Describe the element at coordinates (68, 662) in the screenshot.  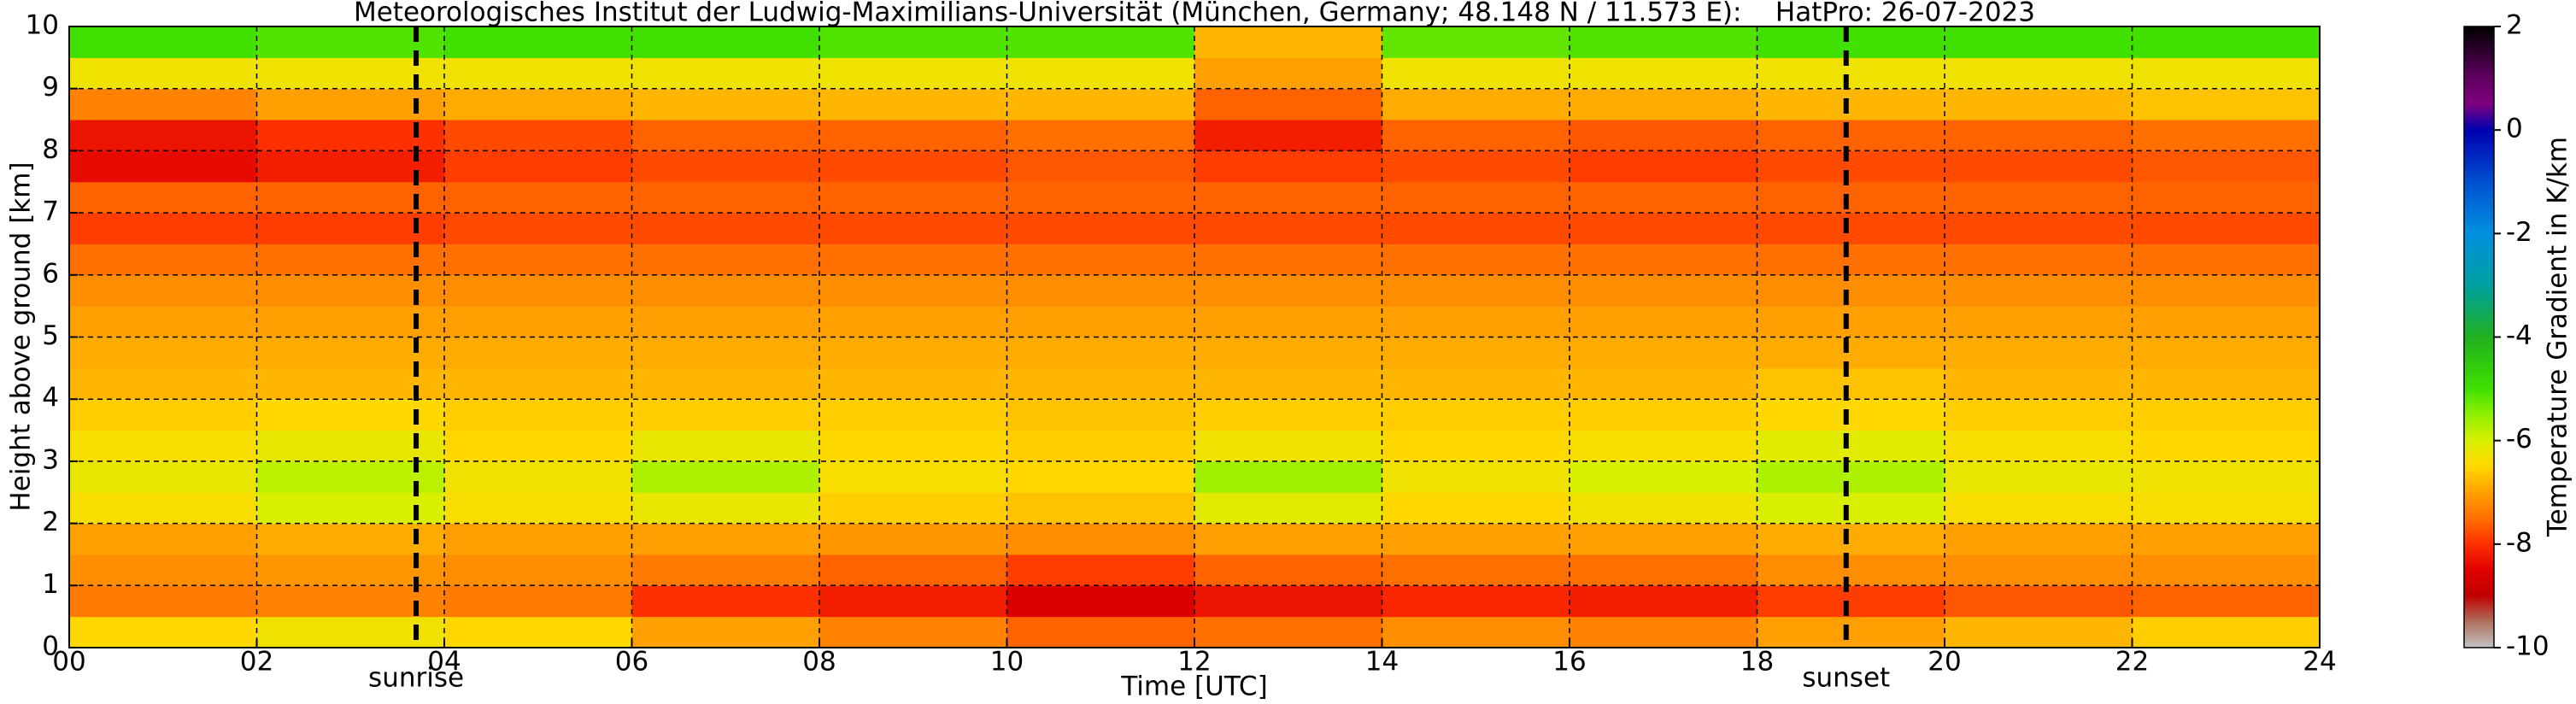
I see `x-tick-label: 00` at that location.